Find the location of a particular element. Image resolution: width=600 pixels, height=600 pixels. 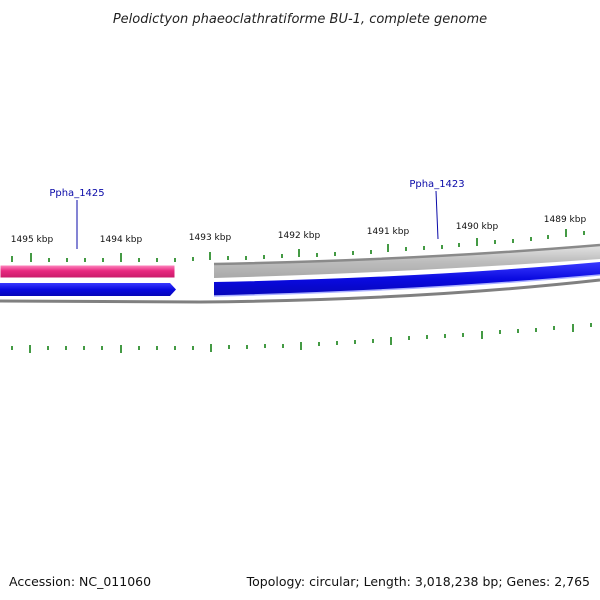

feature-pink-forward is located at coordinates (88, 271).